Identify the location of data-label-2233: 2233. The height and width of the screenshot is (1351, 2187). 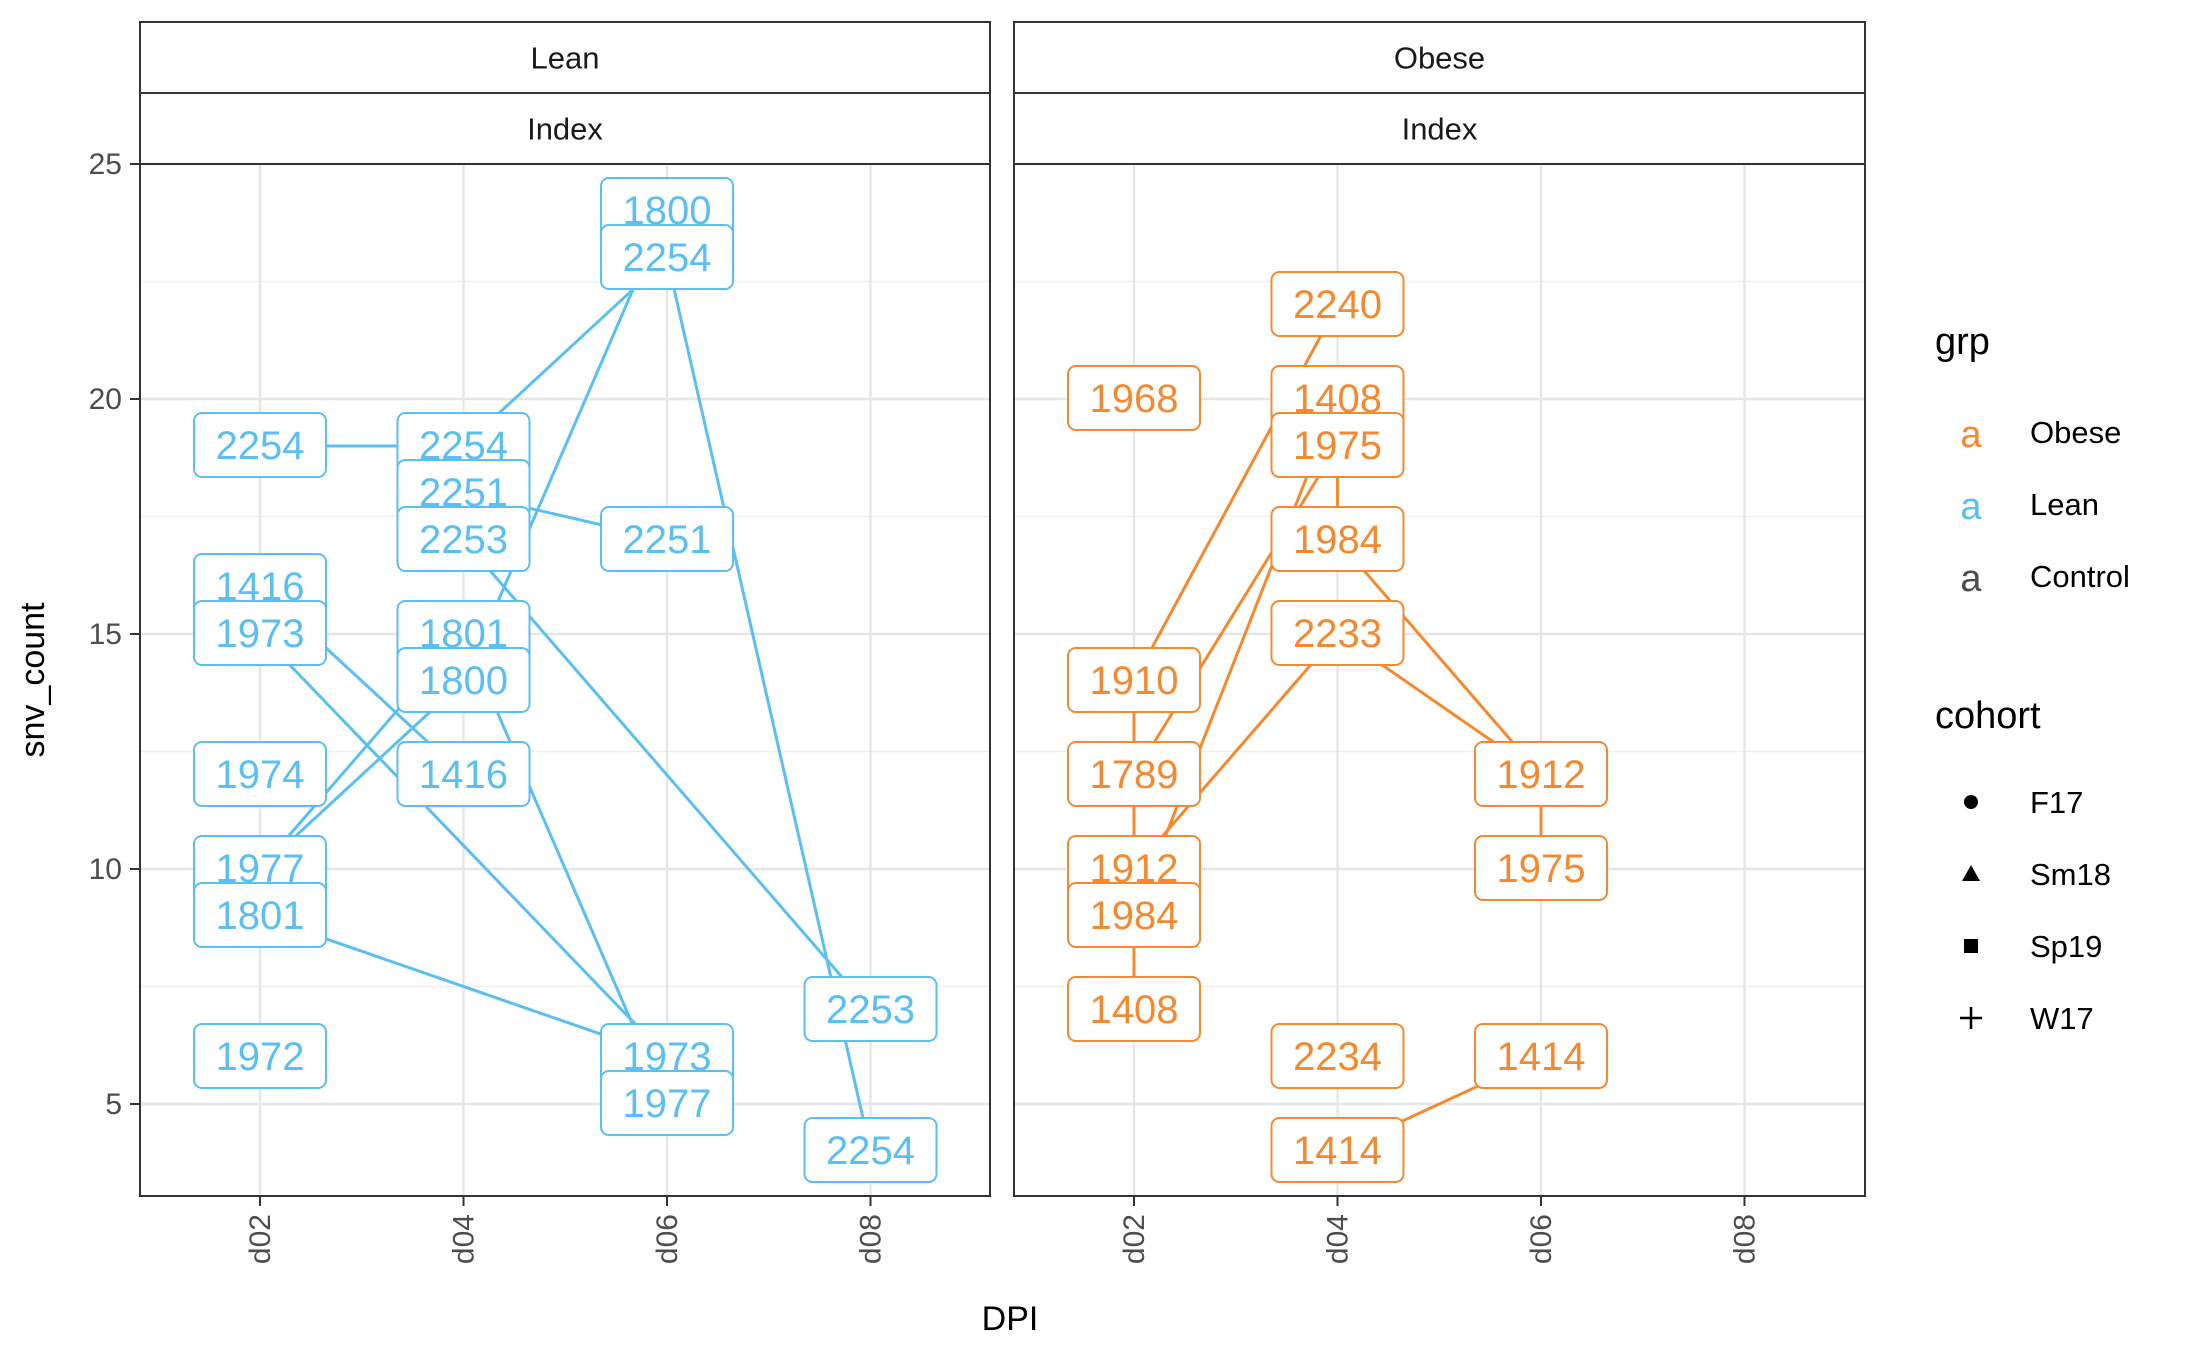
(1337, 633).